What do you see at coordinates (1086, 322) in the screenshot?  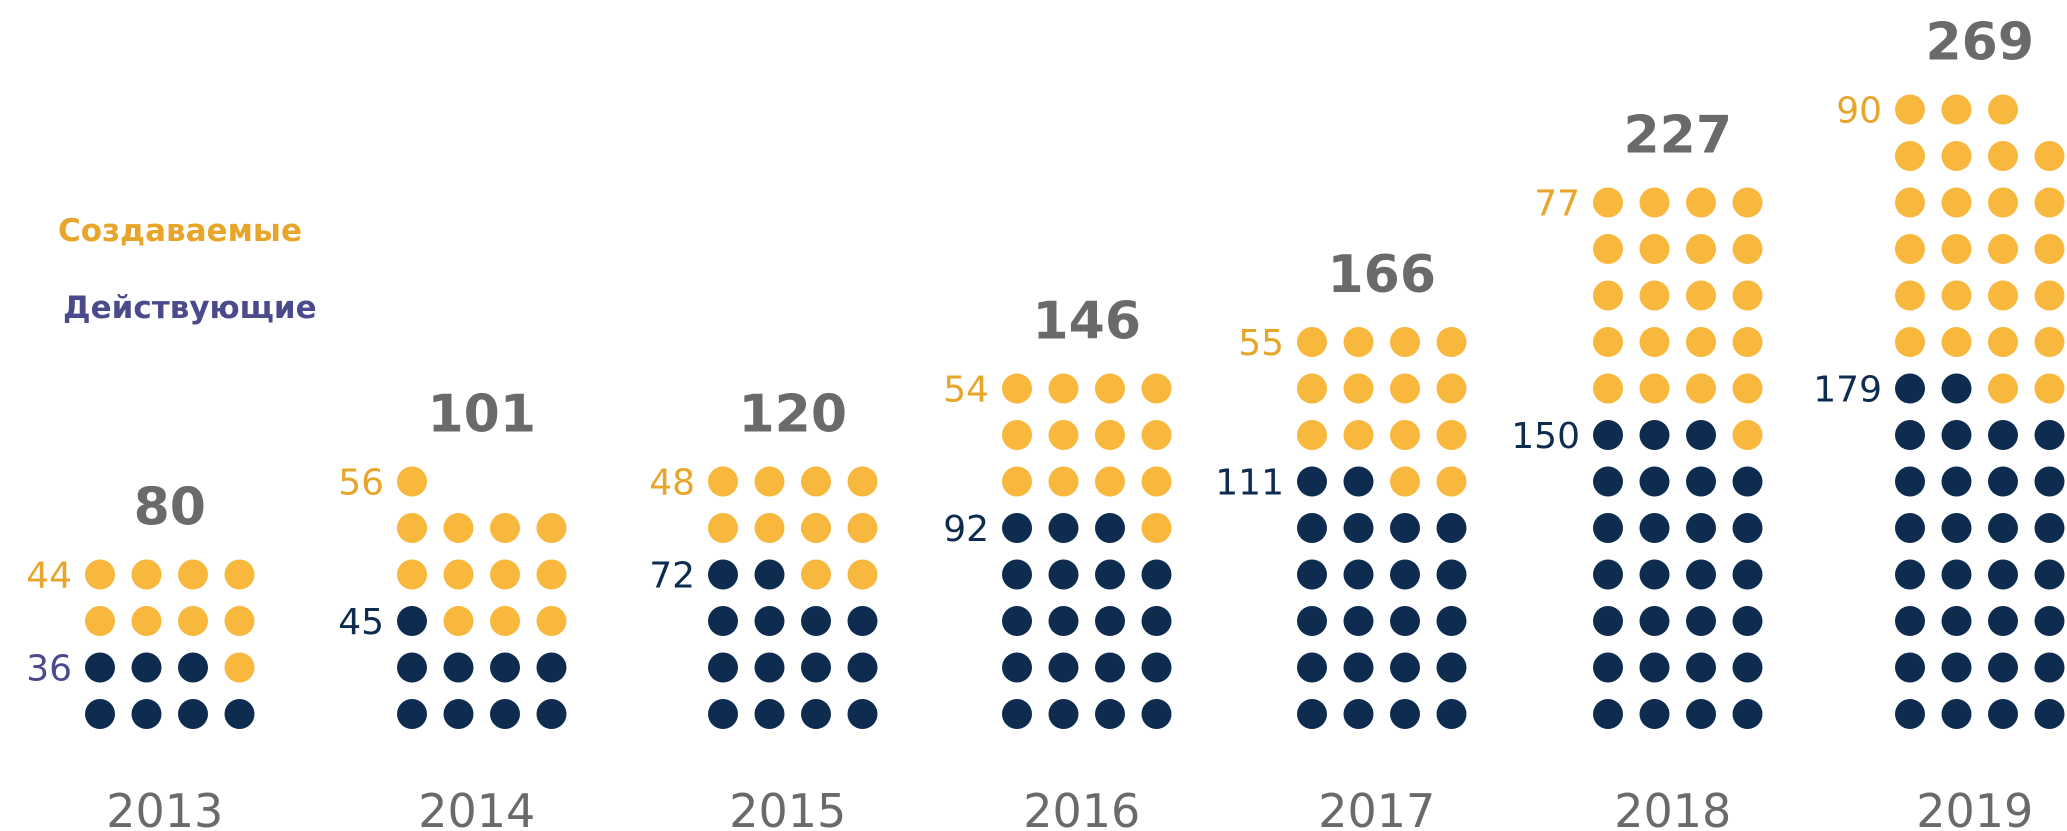 I see `total-label: 146` at bounding box center [1086, 322].